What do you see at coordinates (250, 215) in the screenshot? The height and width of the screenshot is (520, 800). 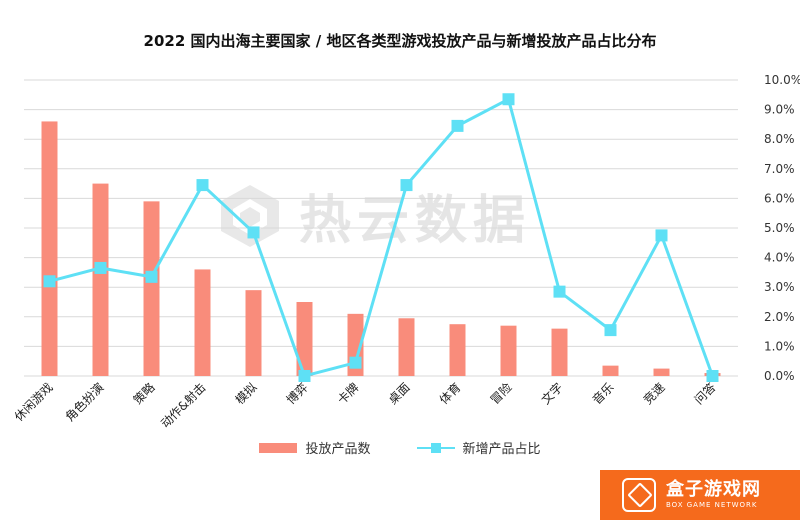 I see `watermark-logo-icon` at bounding box center [250, 215].